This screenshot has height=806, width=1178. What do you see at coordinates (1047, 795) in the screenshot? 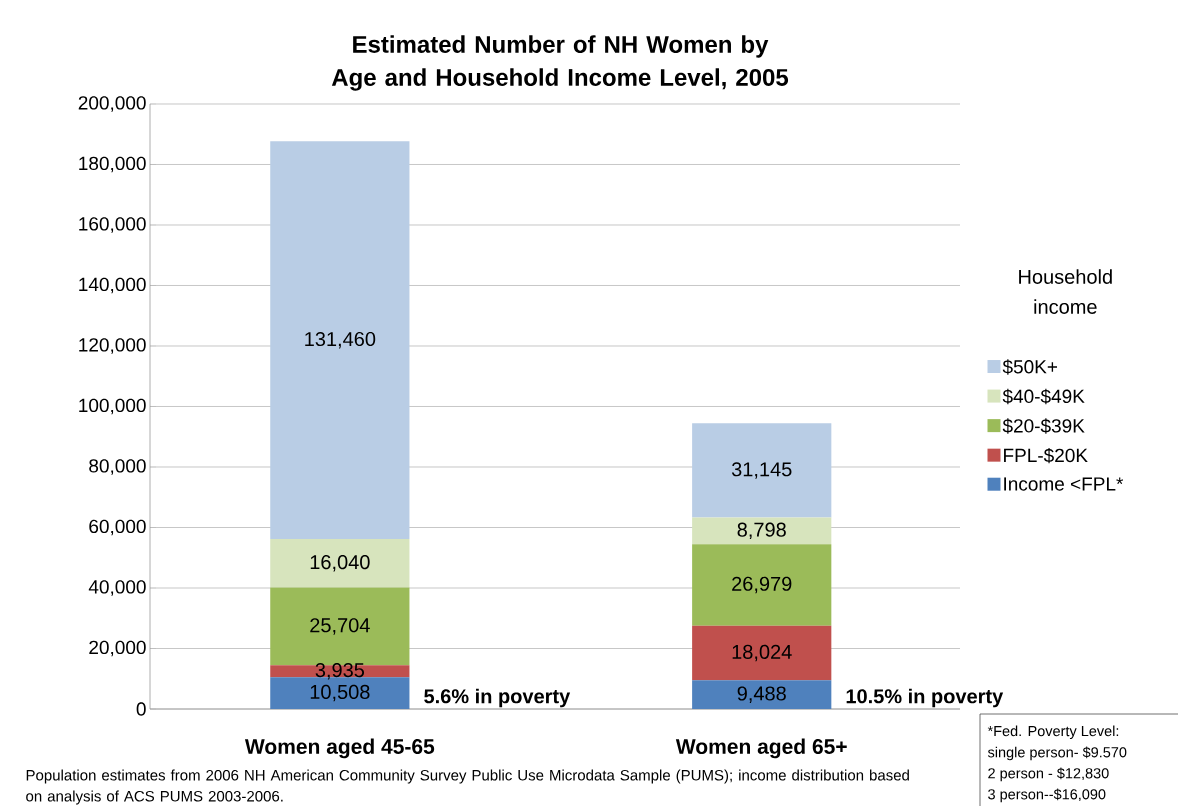
I see `text: 3 person--$16,090` at bounding box center [1047, 795].